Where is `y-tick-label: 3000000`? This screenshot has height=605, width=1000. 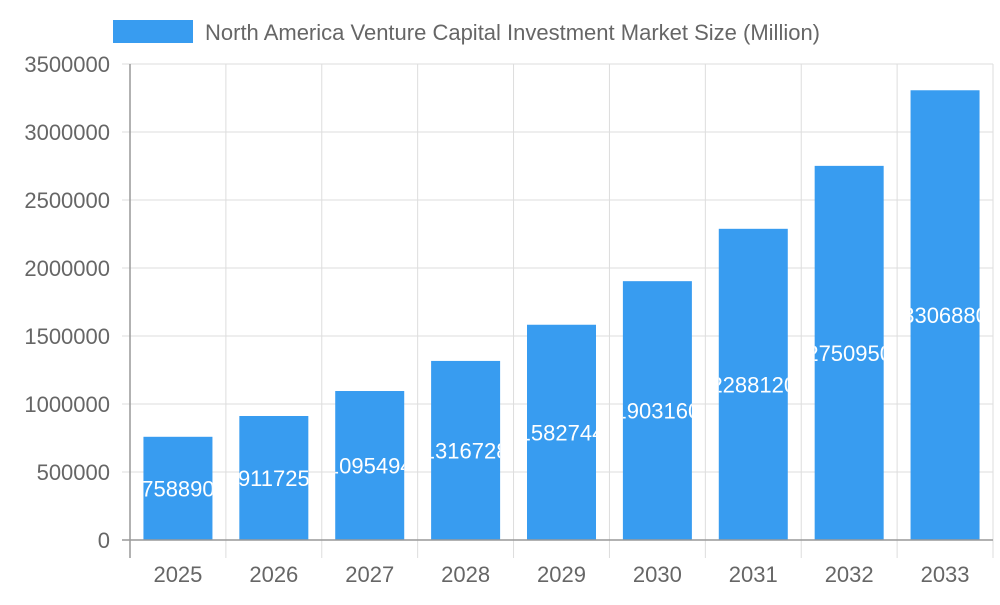
y-tick-label: 3000000 is located at coordinates (67, 132).